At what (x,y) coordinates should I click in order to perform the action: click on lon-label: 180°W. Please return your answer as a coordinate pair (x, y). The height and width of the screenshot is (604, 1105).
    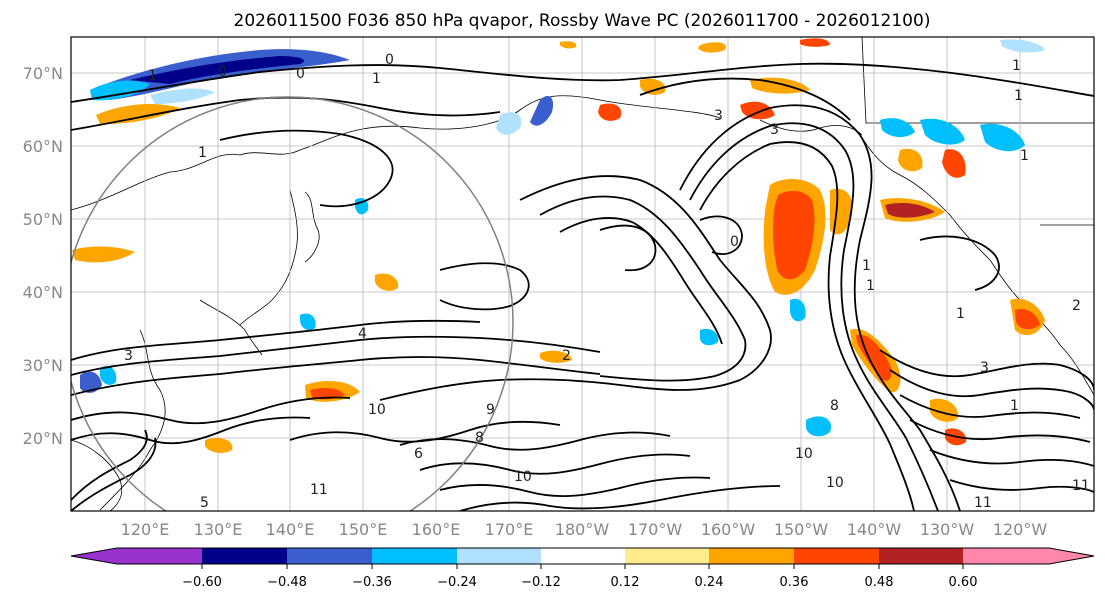
    Looking at the image, I should click on (582, 529).